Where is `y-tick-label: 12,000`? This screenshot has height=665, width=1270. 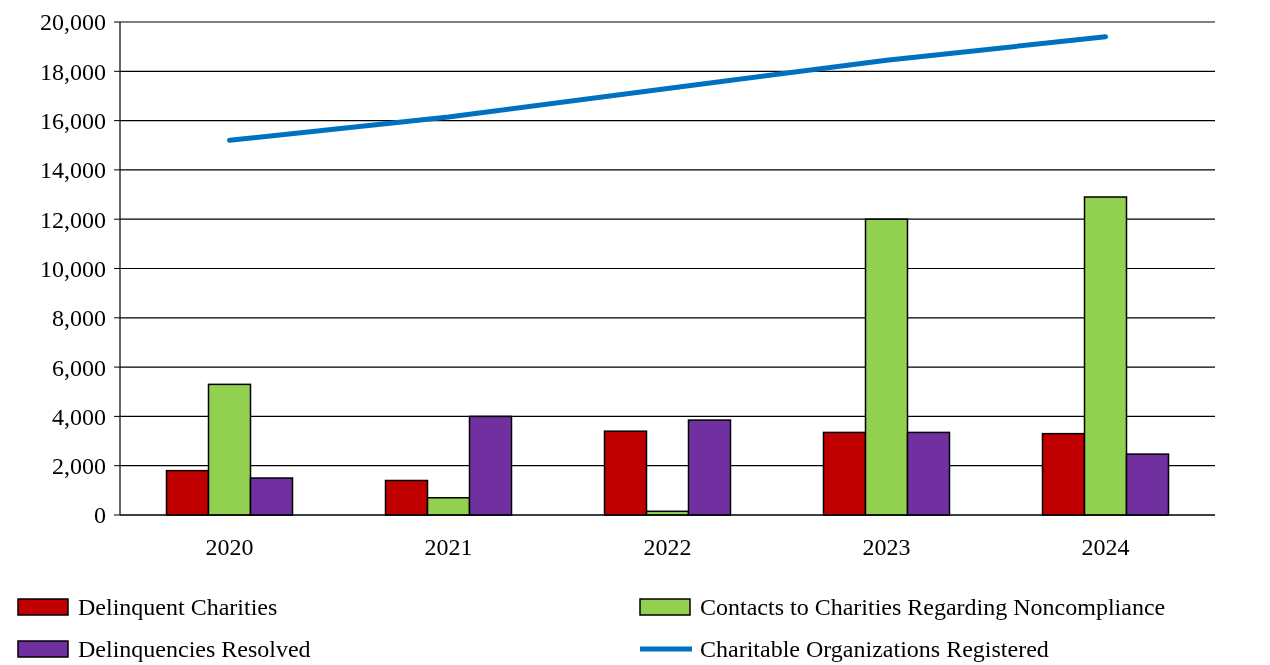
y-tick-label: 12,000 is located at coordinates (73, 219).